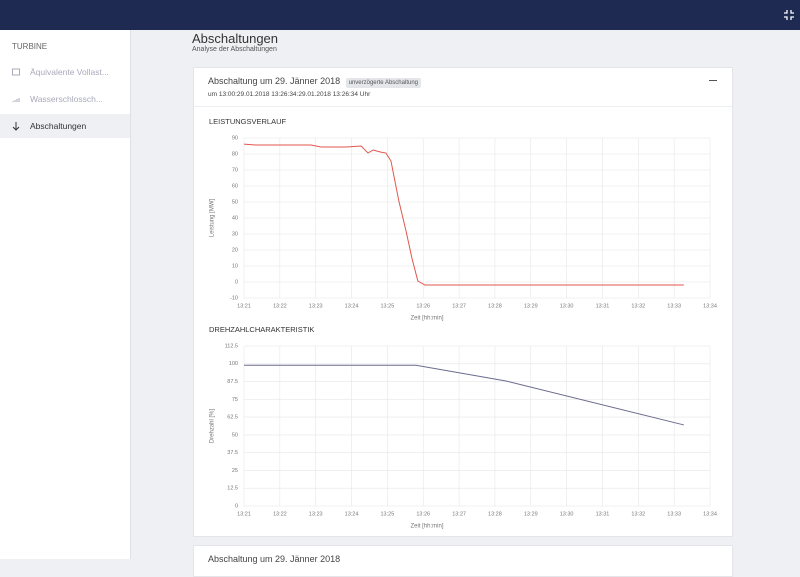 This screenshot has height=577, width=800. What do you see at coordinates (232, 418) in the screenshot?
I see `y-tick-label: 62.5` at bounding box center [232, 418].